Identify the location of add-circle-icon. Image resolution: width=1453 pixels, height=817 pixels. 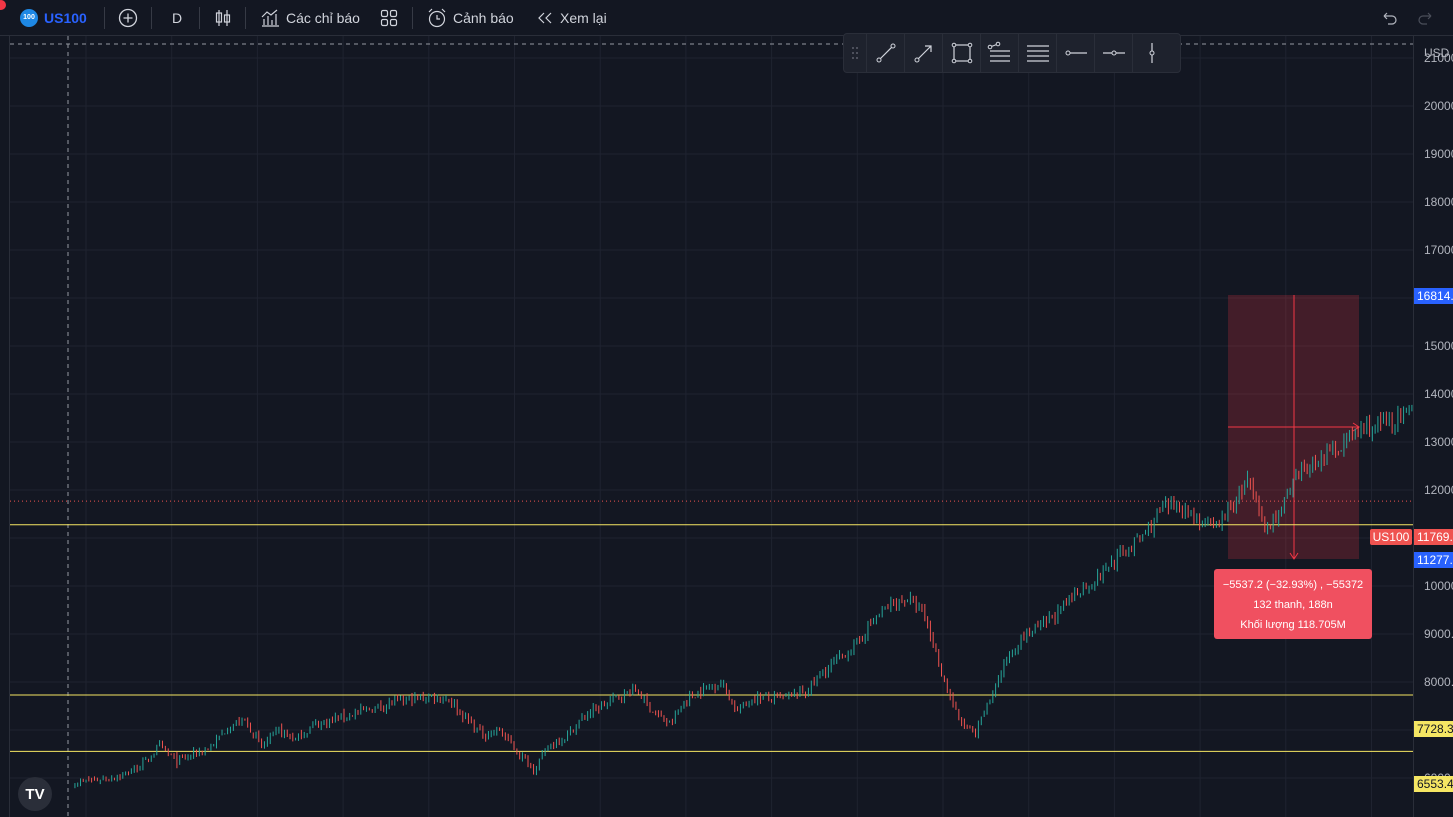
(128, 17).